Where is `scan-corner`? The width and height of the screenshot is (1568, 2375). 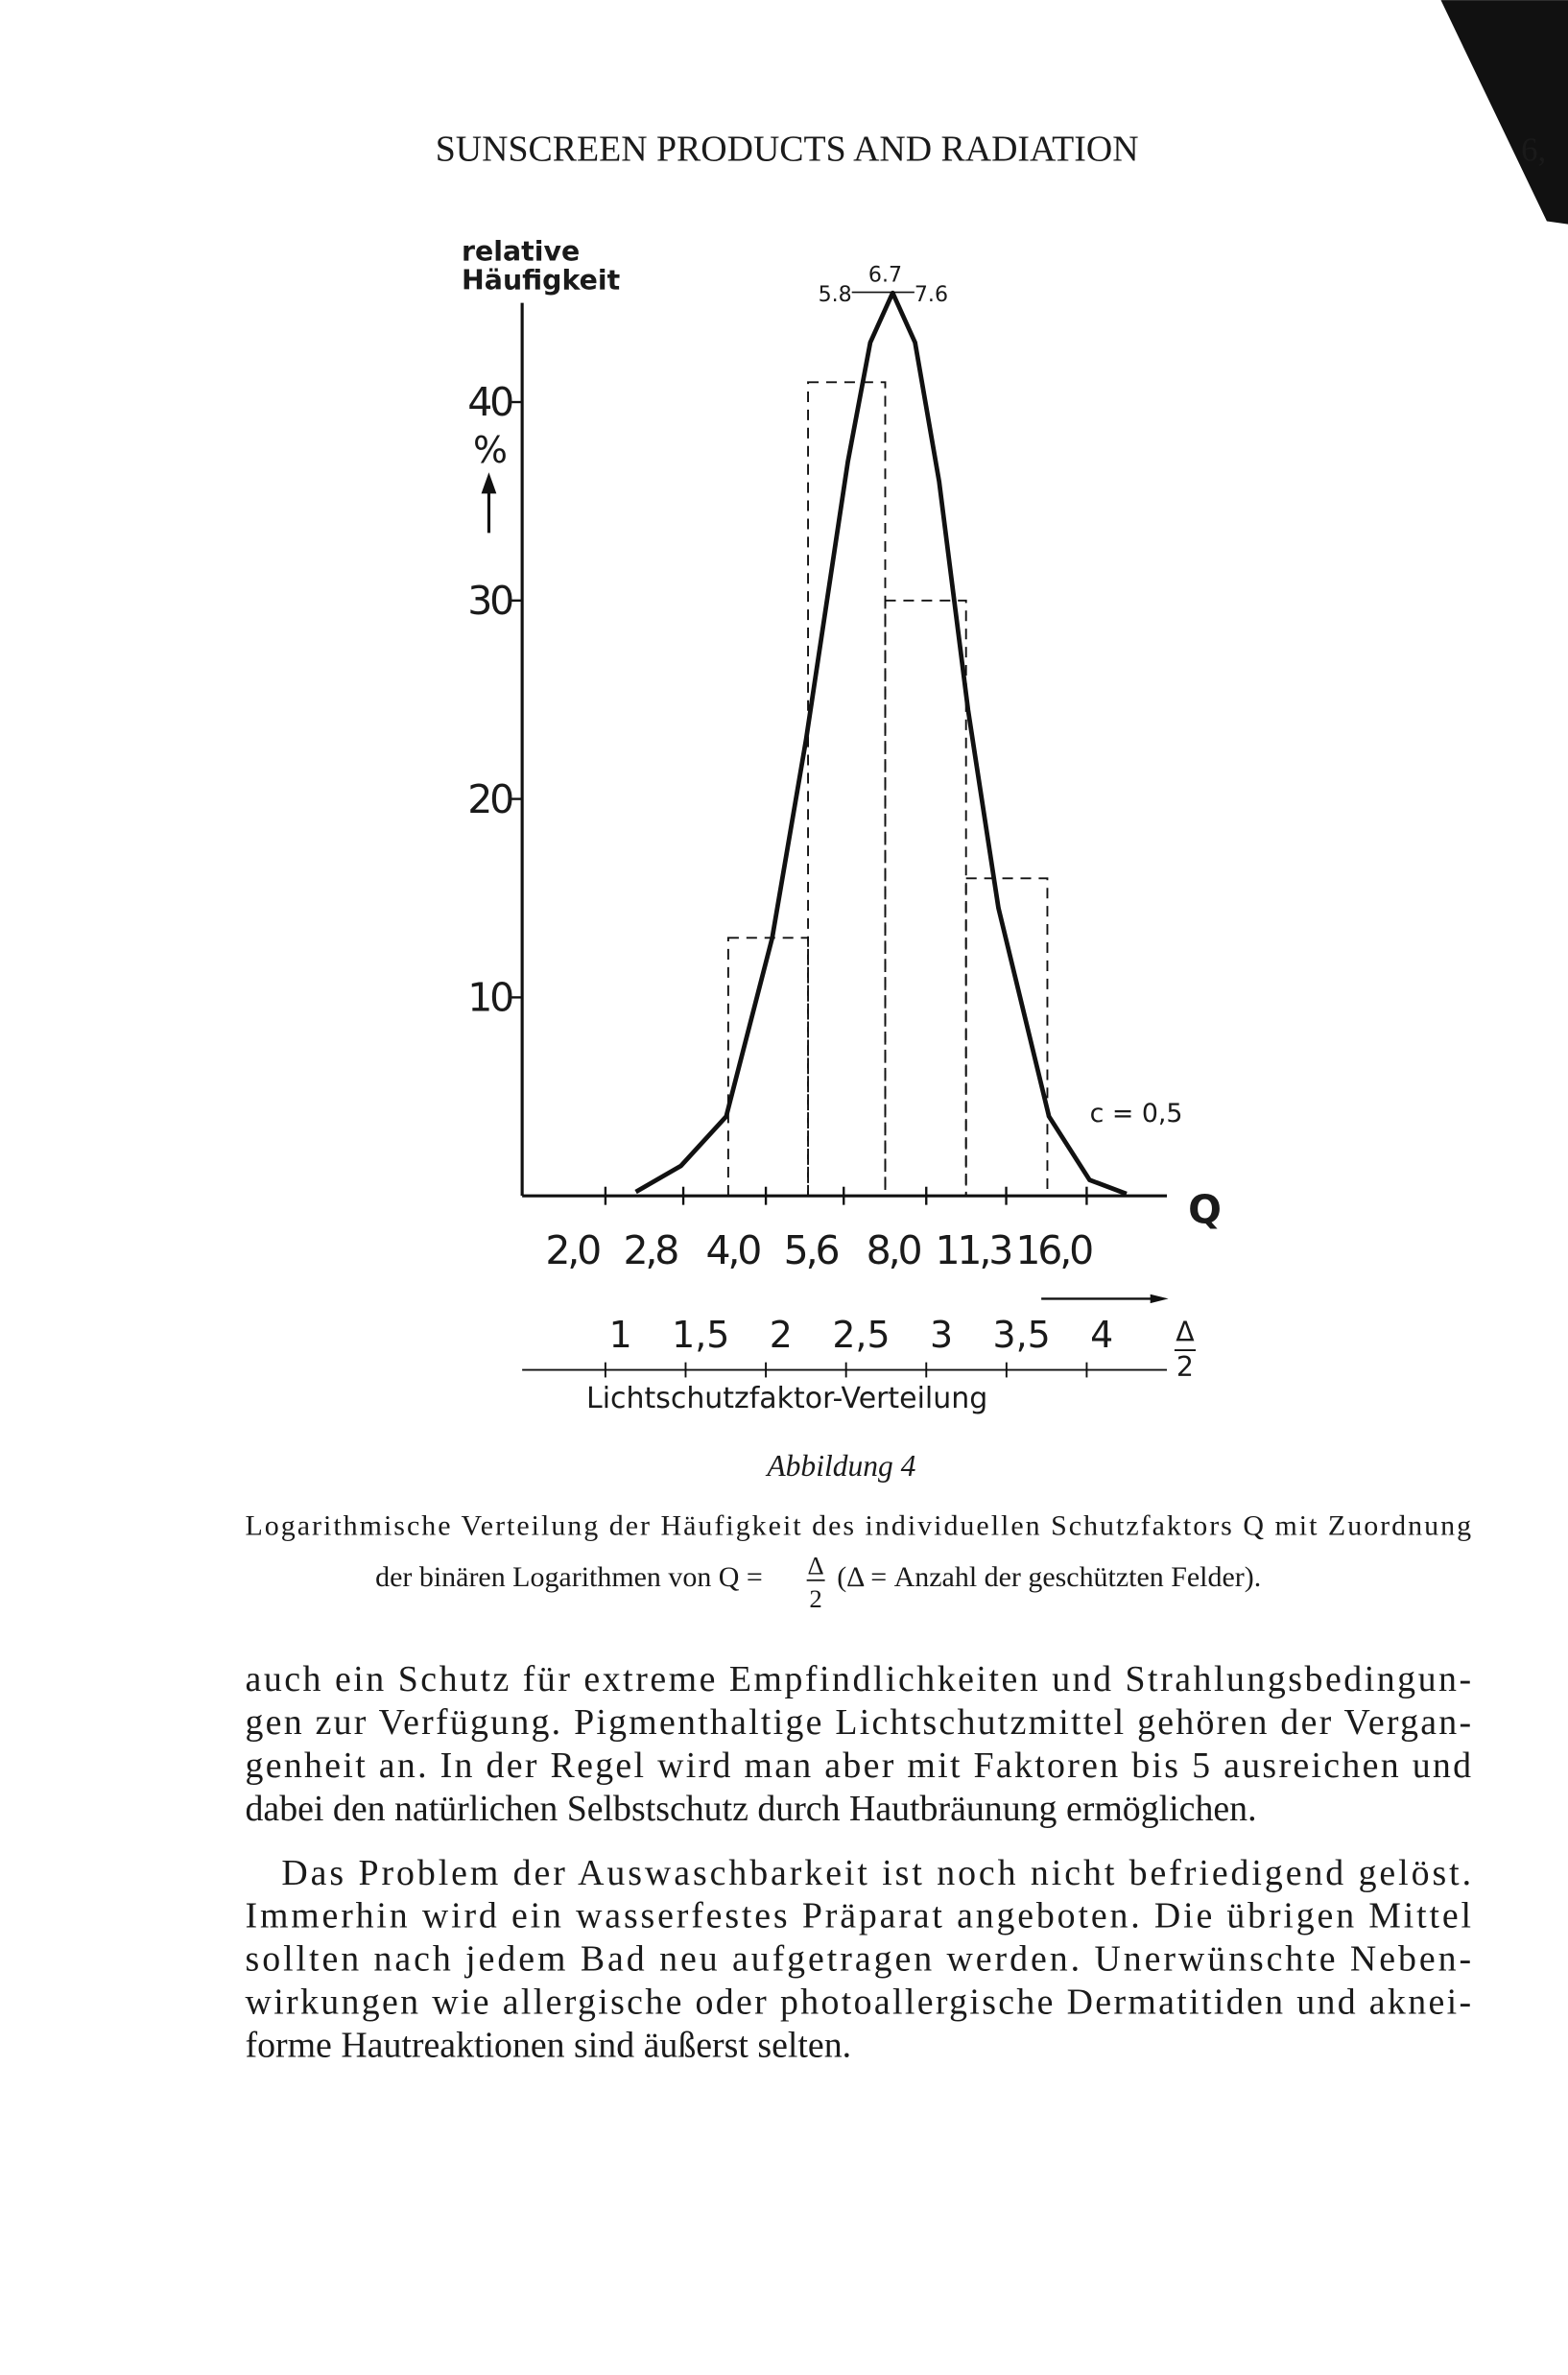
scan-corner is located at coordinates (1504, 112).